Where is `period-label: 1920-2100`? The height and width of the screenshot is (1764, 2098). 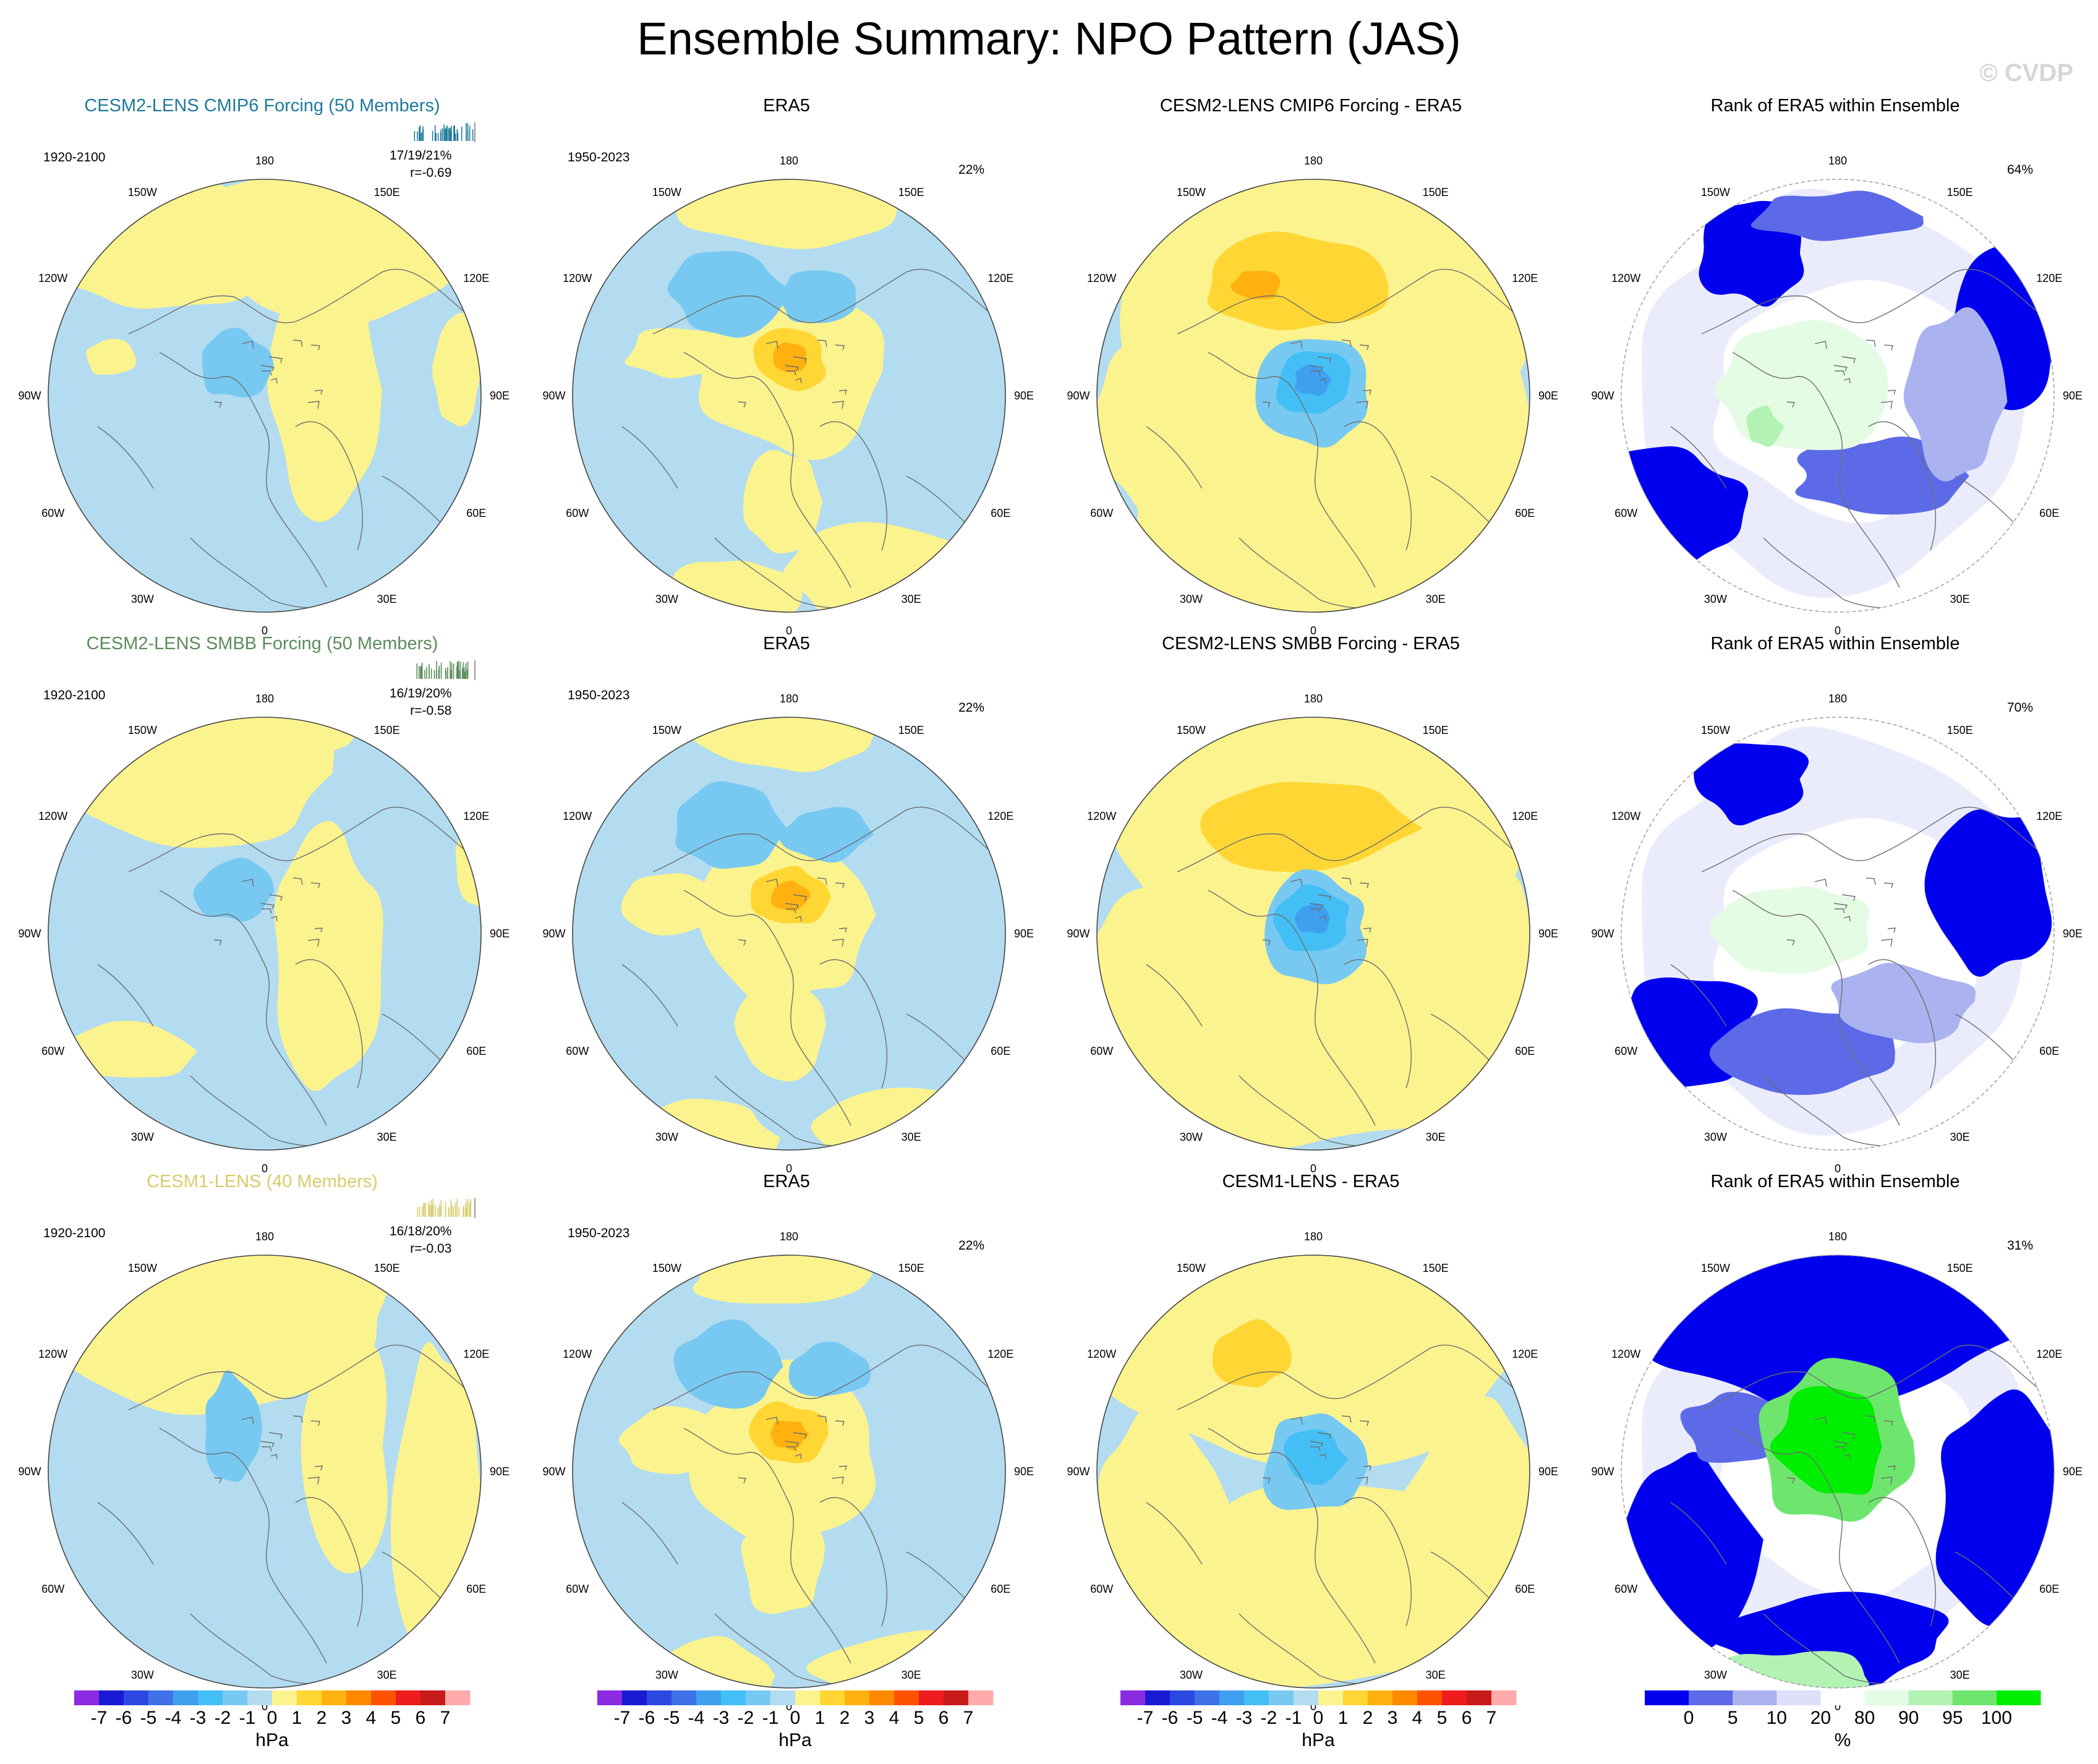 period-label: 1920-2100 is located at coordinates (75, 157).